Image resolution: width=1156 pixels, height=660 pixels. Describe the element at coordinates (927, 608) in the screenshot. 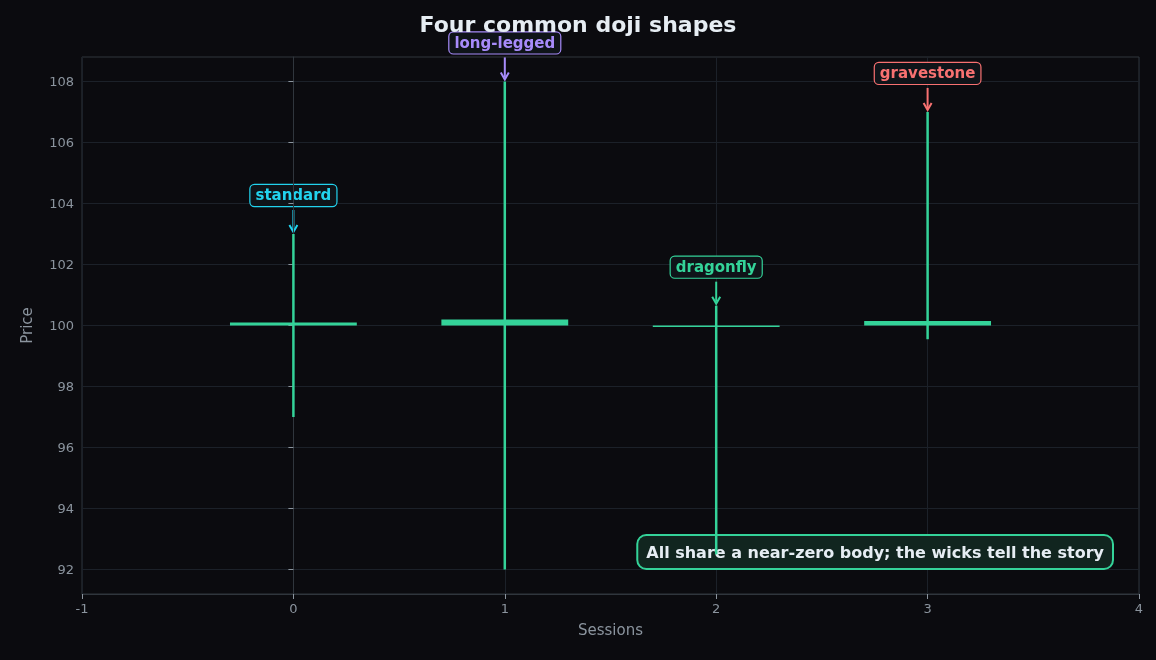

I see `x-tick-label: 3` at that location.